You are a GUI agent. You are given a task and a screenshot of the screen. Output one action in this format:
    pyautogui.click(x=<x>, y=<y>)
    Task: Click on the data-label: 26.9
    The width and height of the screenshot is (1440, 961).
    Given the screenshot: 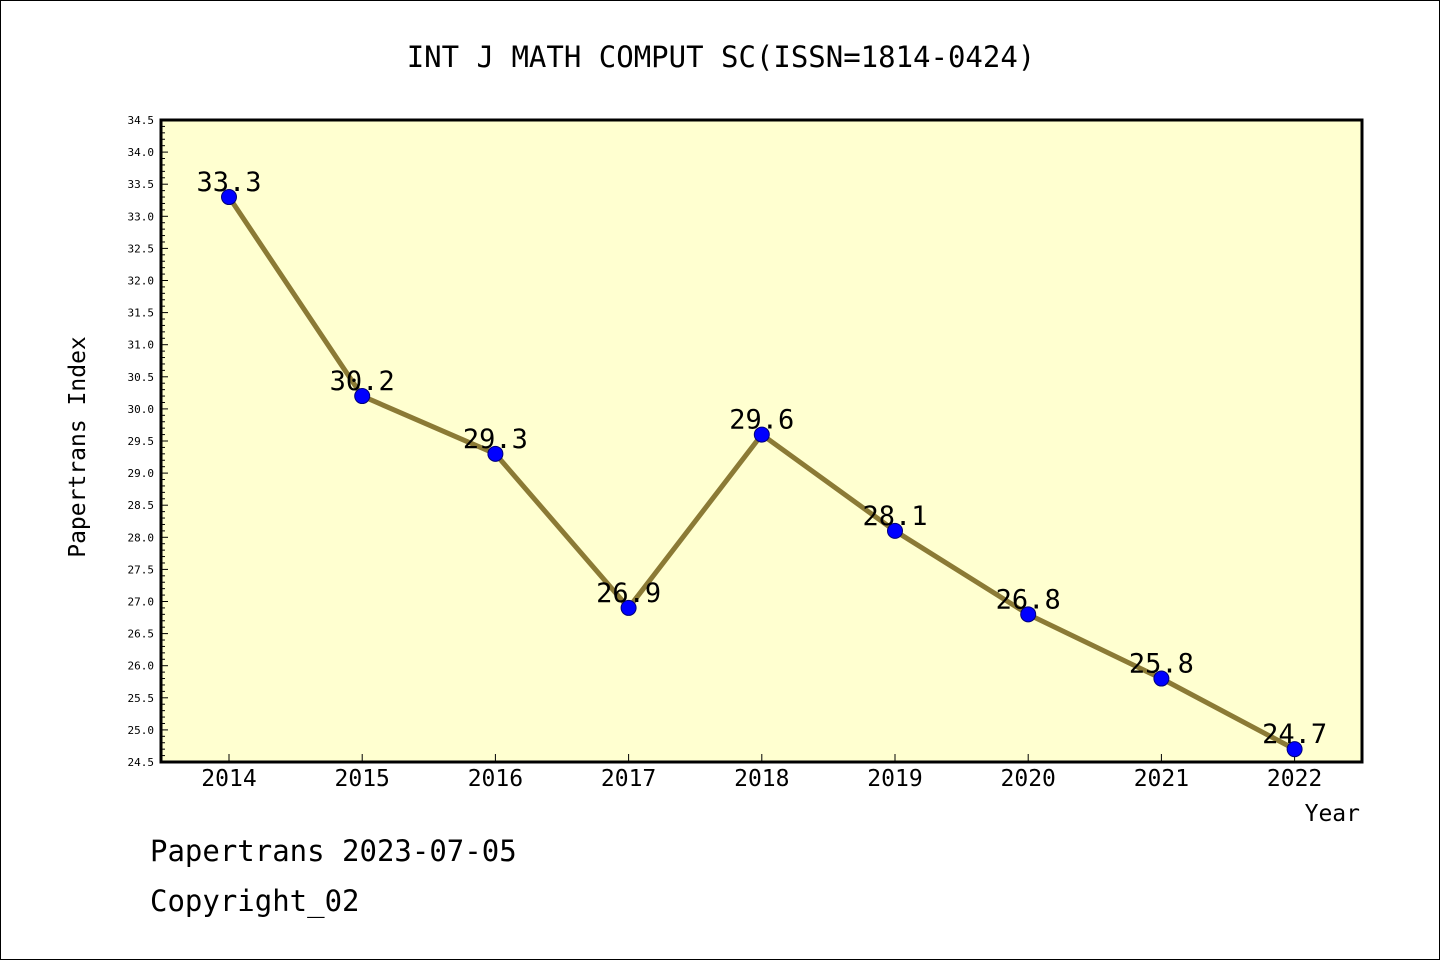 What is the action you would take?
    pyautogui.click(x=628, y=593)
    